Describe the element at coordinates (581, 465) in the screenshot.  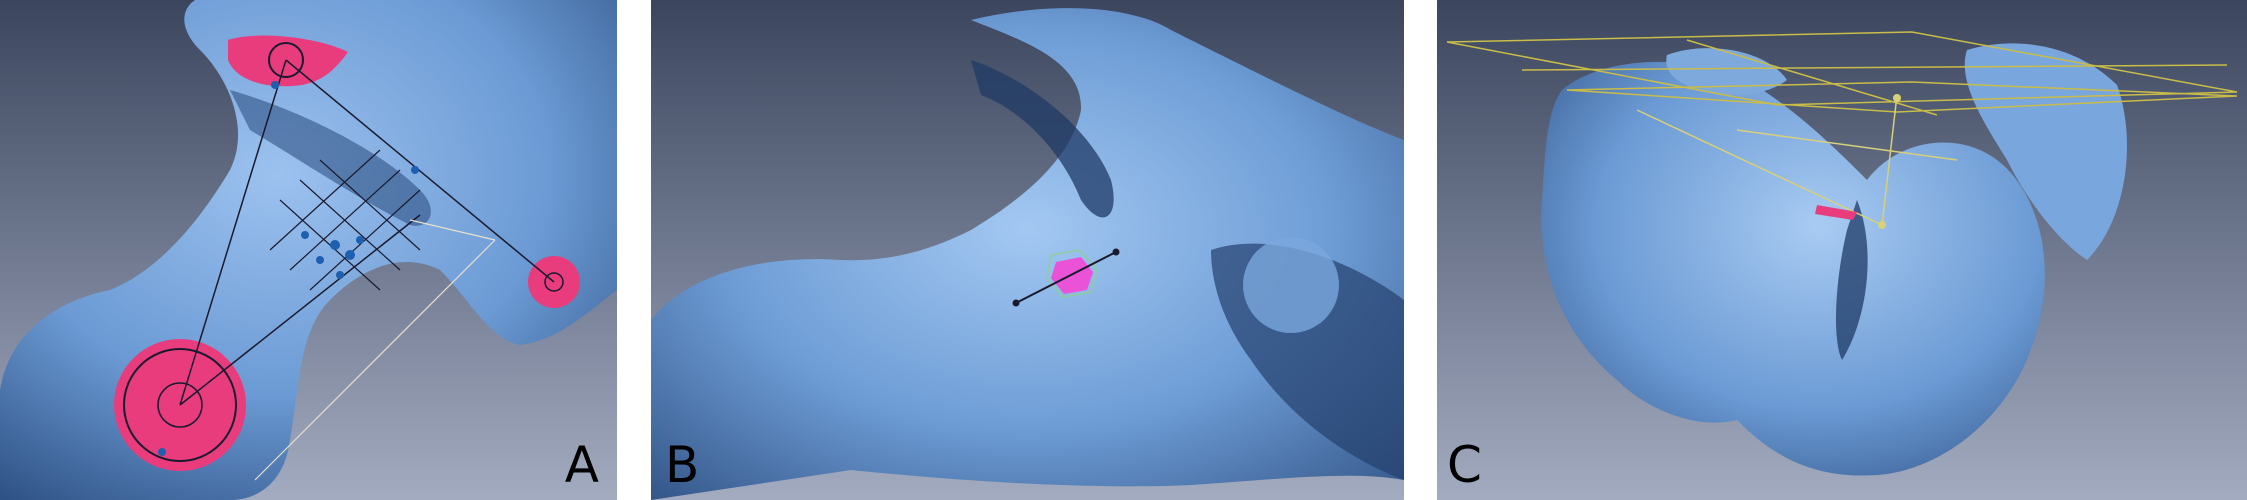
I see `panel-label-a: A` at that location.